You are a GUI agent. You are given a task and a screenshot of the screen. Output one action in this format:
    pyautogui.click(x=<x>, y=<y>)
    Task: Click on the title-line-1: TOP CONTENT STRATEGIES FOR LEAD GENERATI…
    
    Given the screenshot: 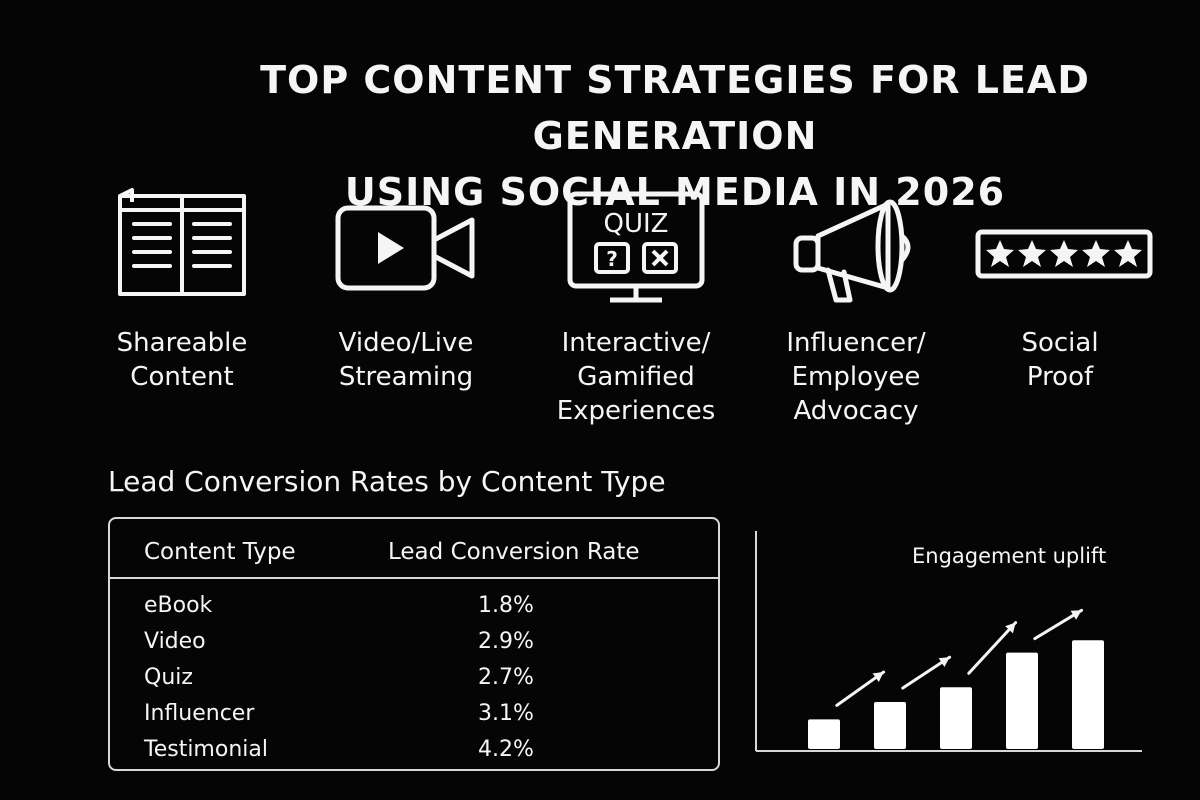 What is the action you would take?
    pyautogui.click(x=675, y=108)
    